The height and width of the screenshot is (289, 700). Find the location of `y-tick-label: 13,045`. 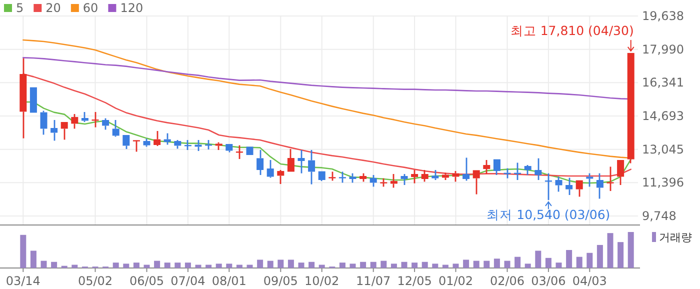

y-tick-label: 13,045 is located at coordinates (663, 149).